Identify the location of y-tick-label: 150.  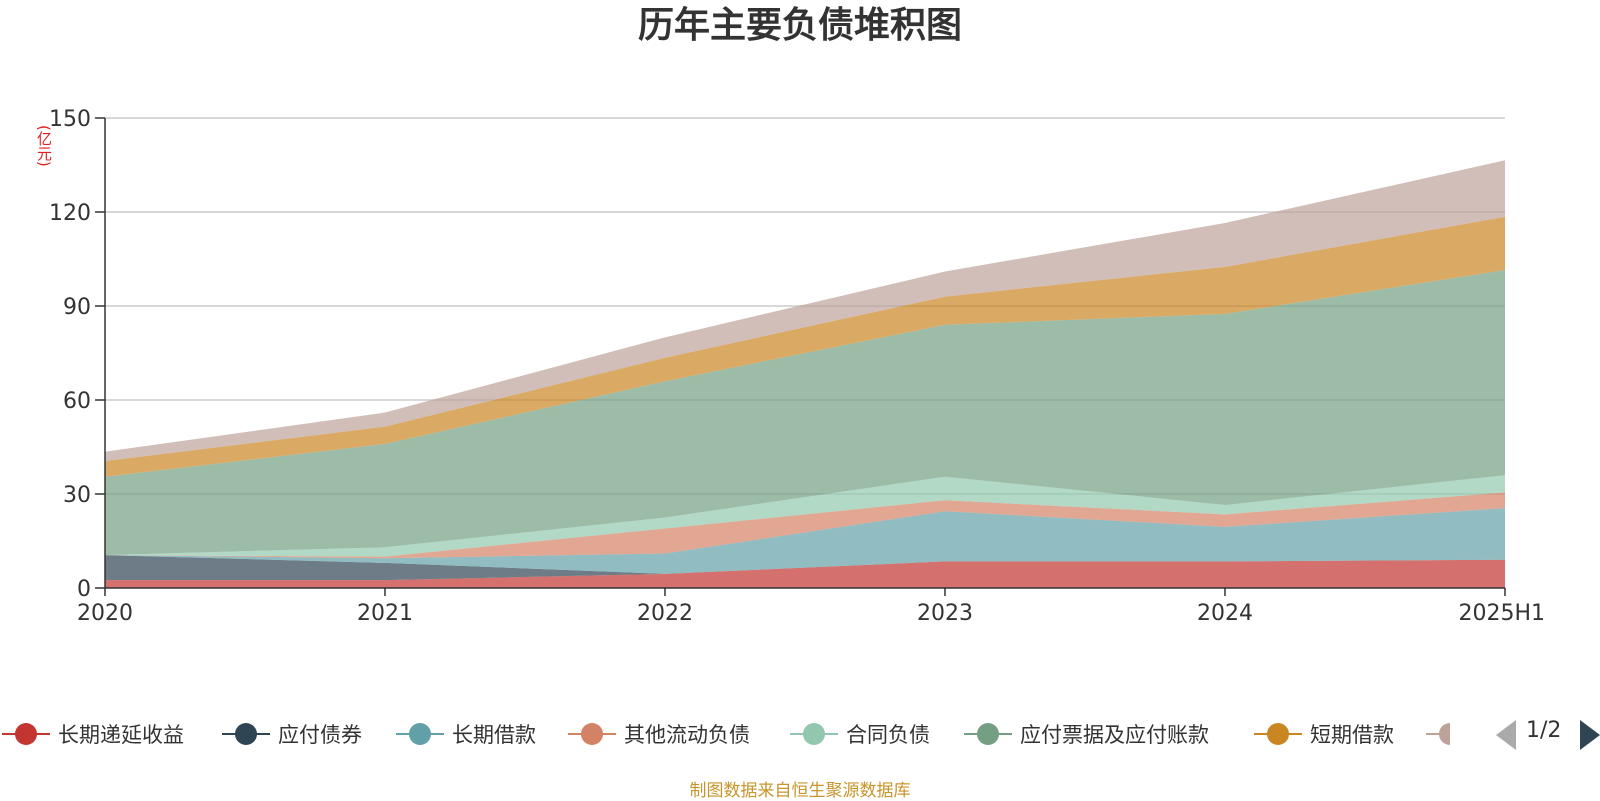
(70, 119).